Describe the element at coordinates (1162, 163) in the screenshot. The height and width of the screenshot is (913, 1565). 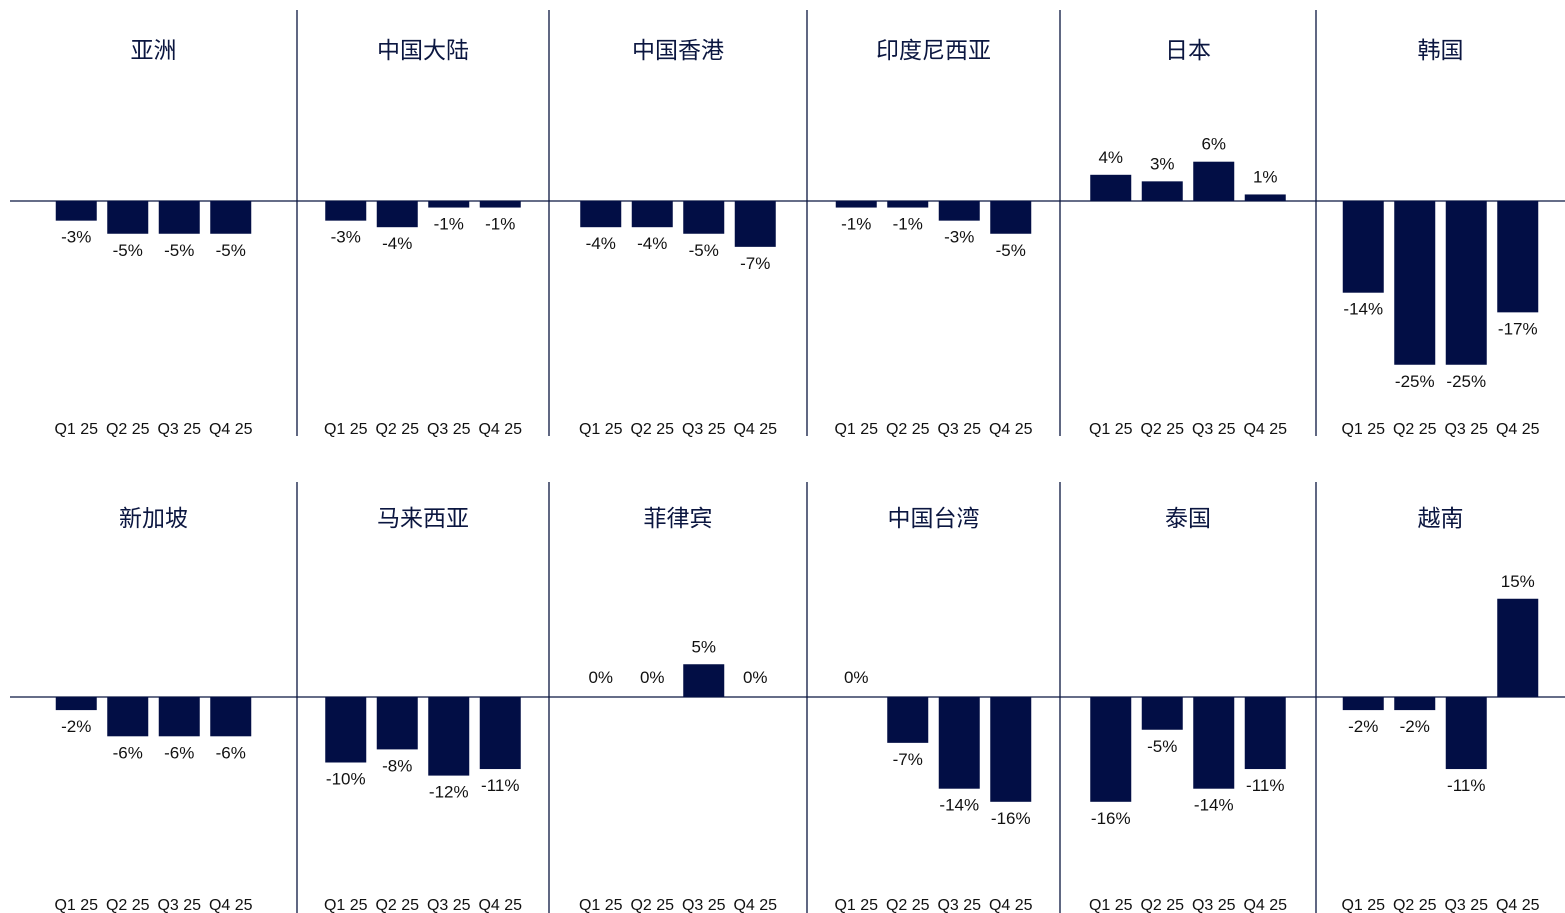
I see `data-label: 3%` at that location.